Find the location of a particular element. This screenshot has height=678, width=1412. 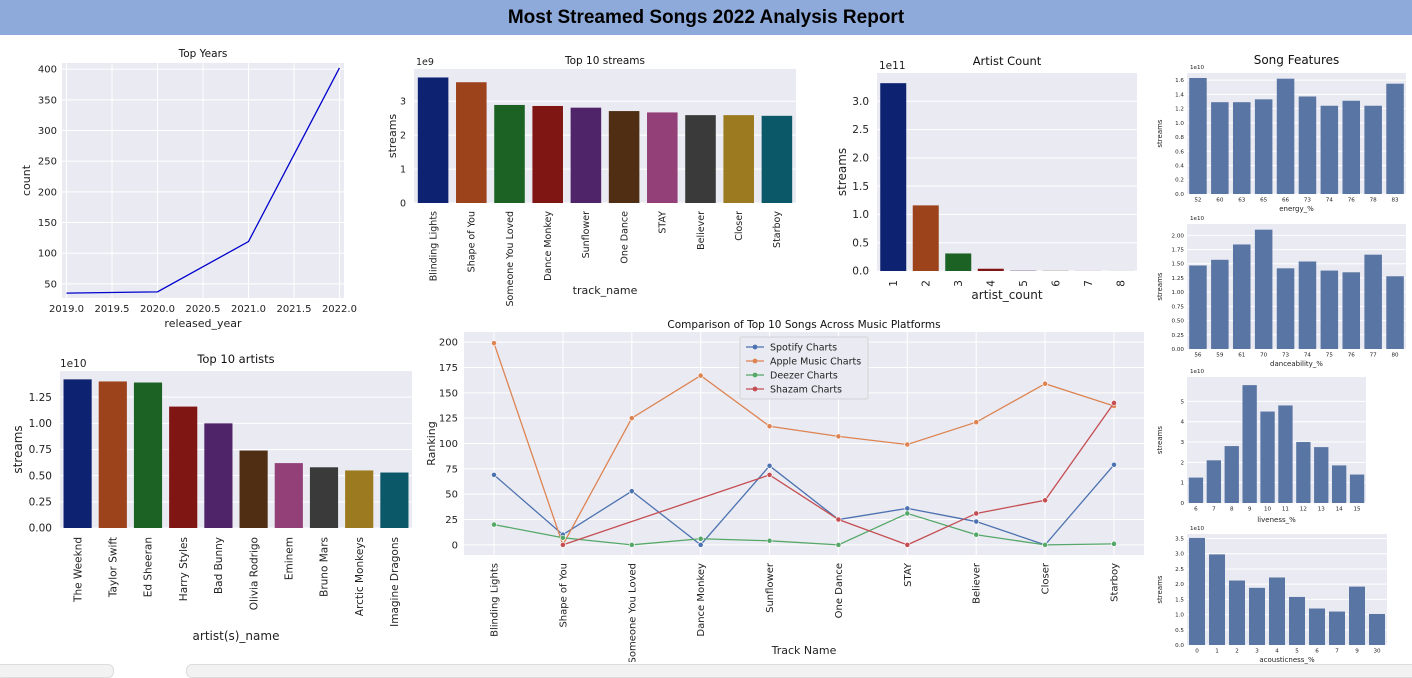

x-tick-label: 80 is located at coordinates (1395, 356).